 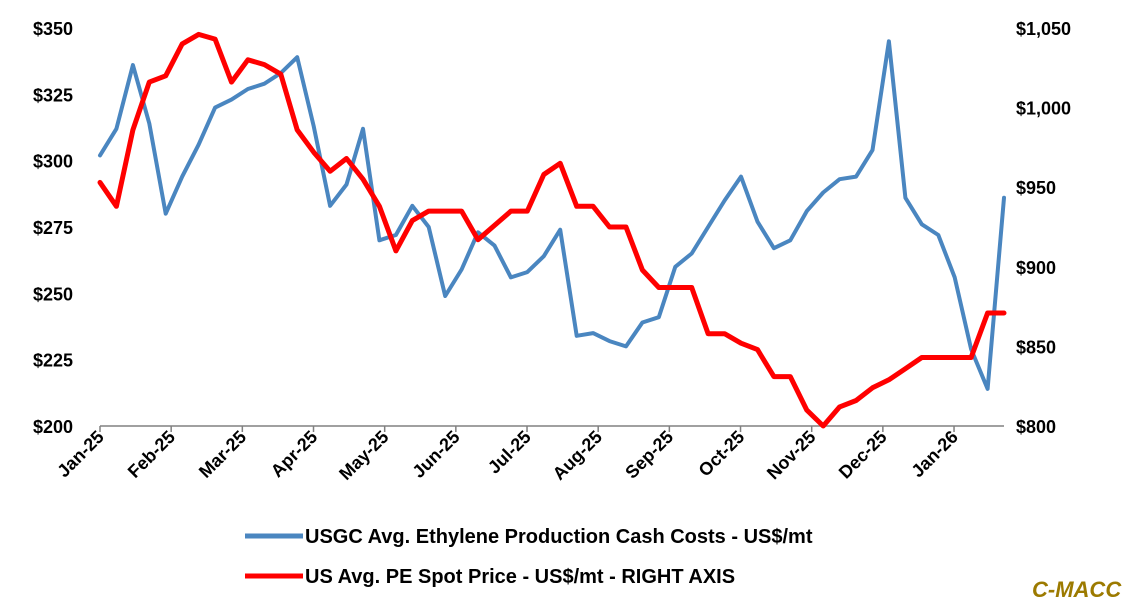 I want to click on left-tick-label: $225, so click(x=53, y=361).